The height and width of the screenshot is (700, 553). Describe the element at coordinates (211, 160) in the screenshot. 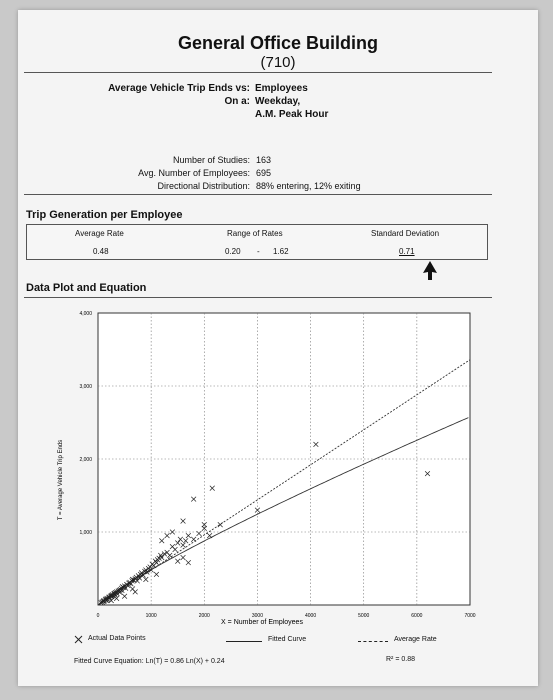

I see `studies-label: Number of Studies:` at that location.